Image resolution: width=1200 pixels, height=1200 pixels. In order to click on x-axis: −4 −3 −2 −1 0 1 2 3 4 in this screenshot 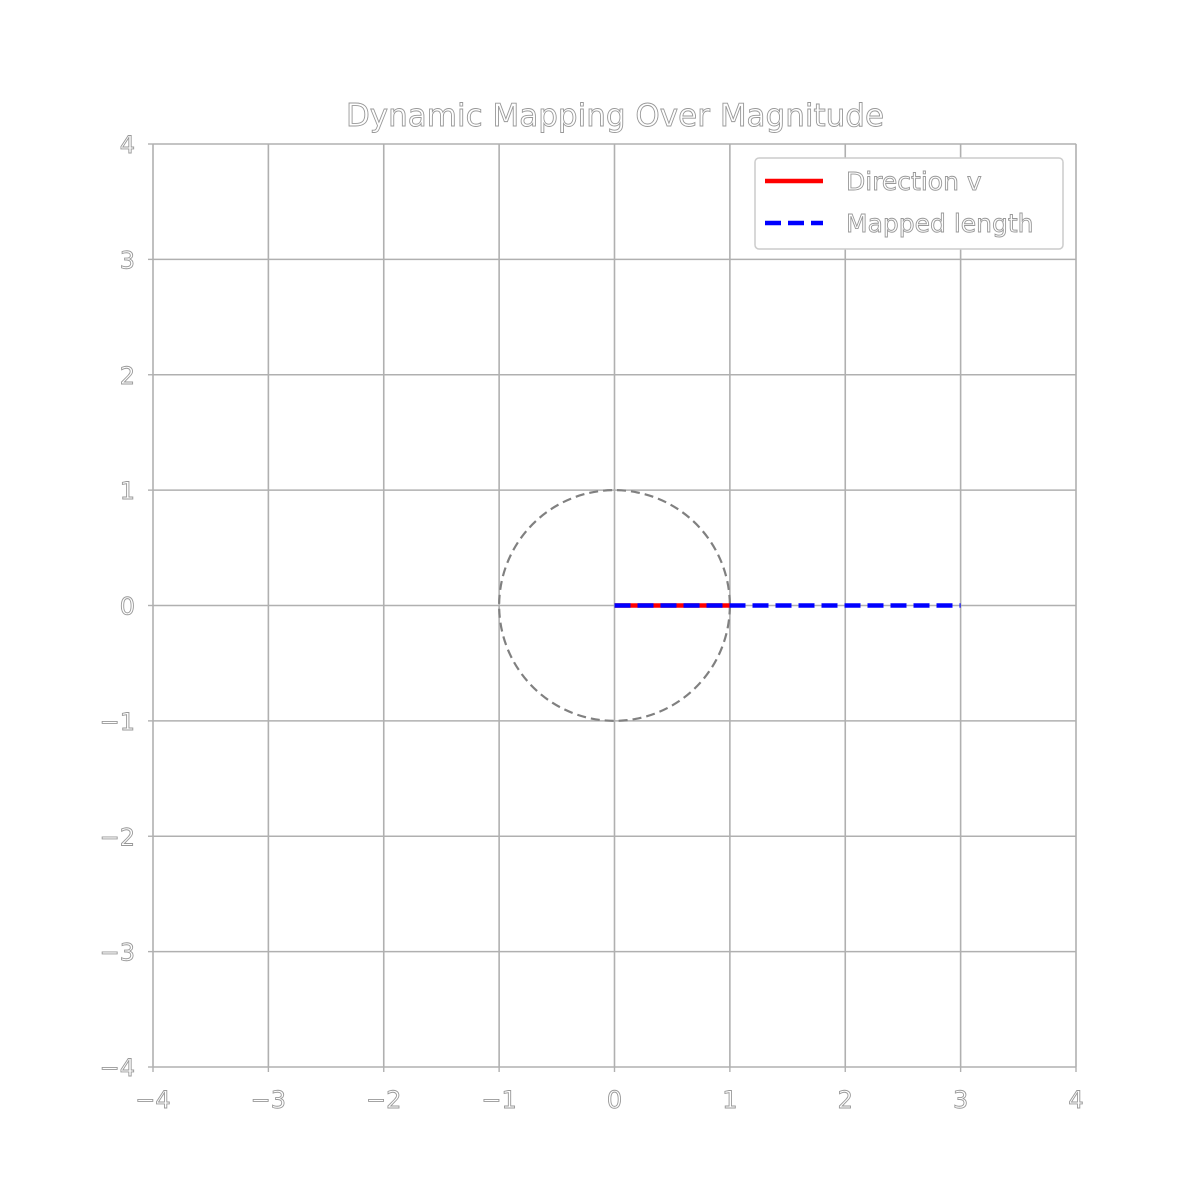, I will do `click(609, 1090)`.